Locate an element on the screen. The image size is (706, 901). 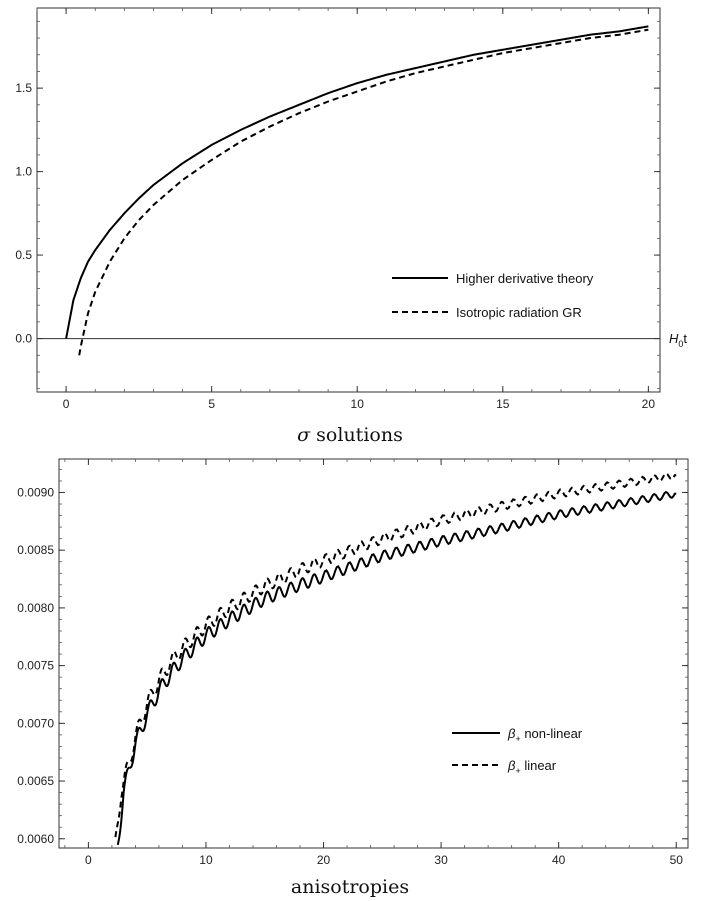
x-axis-variable-label: H0t is located at coordinates (678, 340).